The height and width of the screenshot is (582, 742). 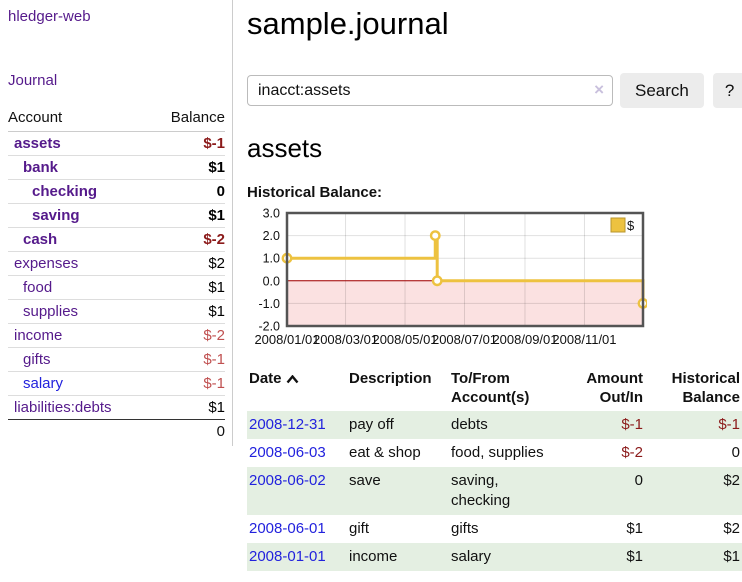 What do you see at coordinates (79, 119) in the screenshot?
I see `accounts-header-account: Account` at bounding box center [79, 119].